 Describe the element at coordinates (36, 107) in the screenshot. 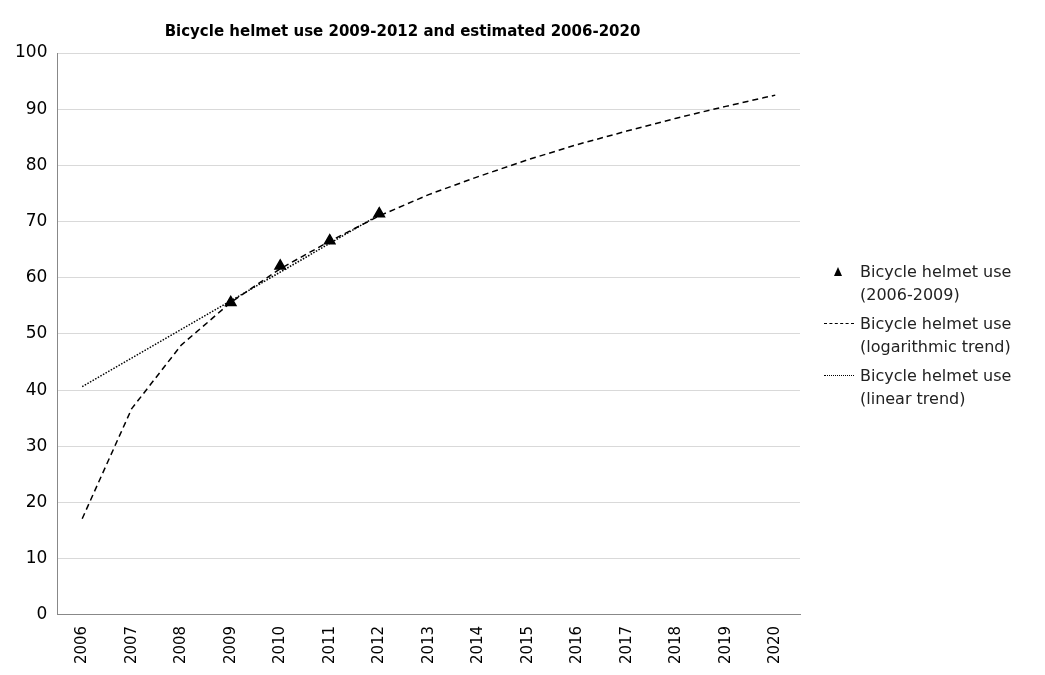

I see `y-tick-label: 90` at that location.